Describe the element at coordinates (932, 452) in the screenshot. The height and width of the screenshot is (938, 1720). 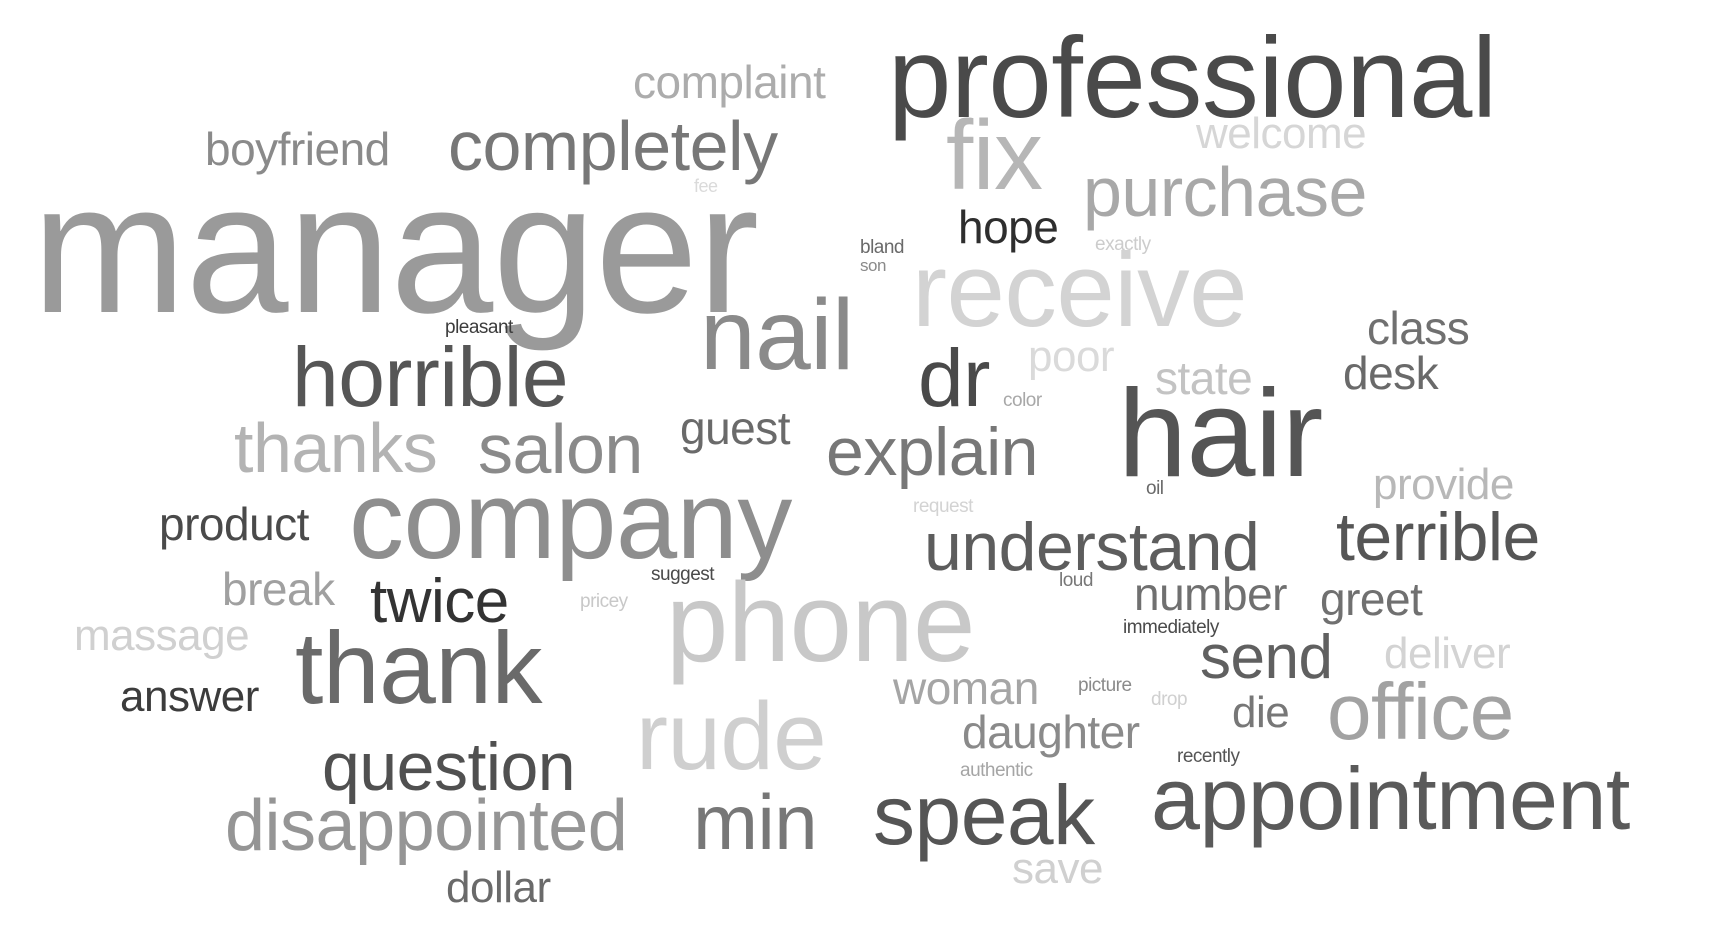
I see `word-explain: explain` at that location.